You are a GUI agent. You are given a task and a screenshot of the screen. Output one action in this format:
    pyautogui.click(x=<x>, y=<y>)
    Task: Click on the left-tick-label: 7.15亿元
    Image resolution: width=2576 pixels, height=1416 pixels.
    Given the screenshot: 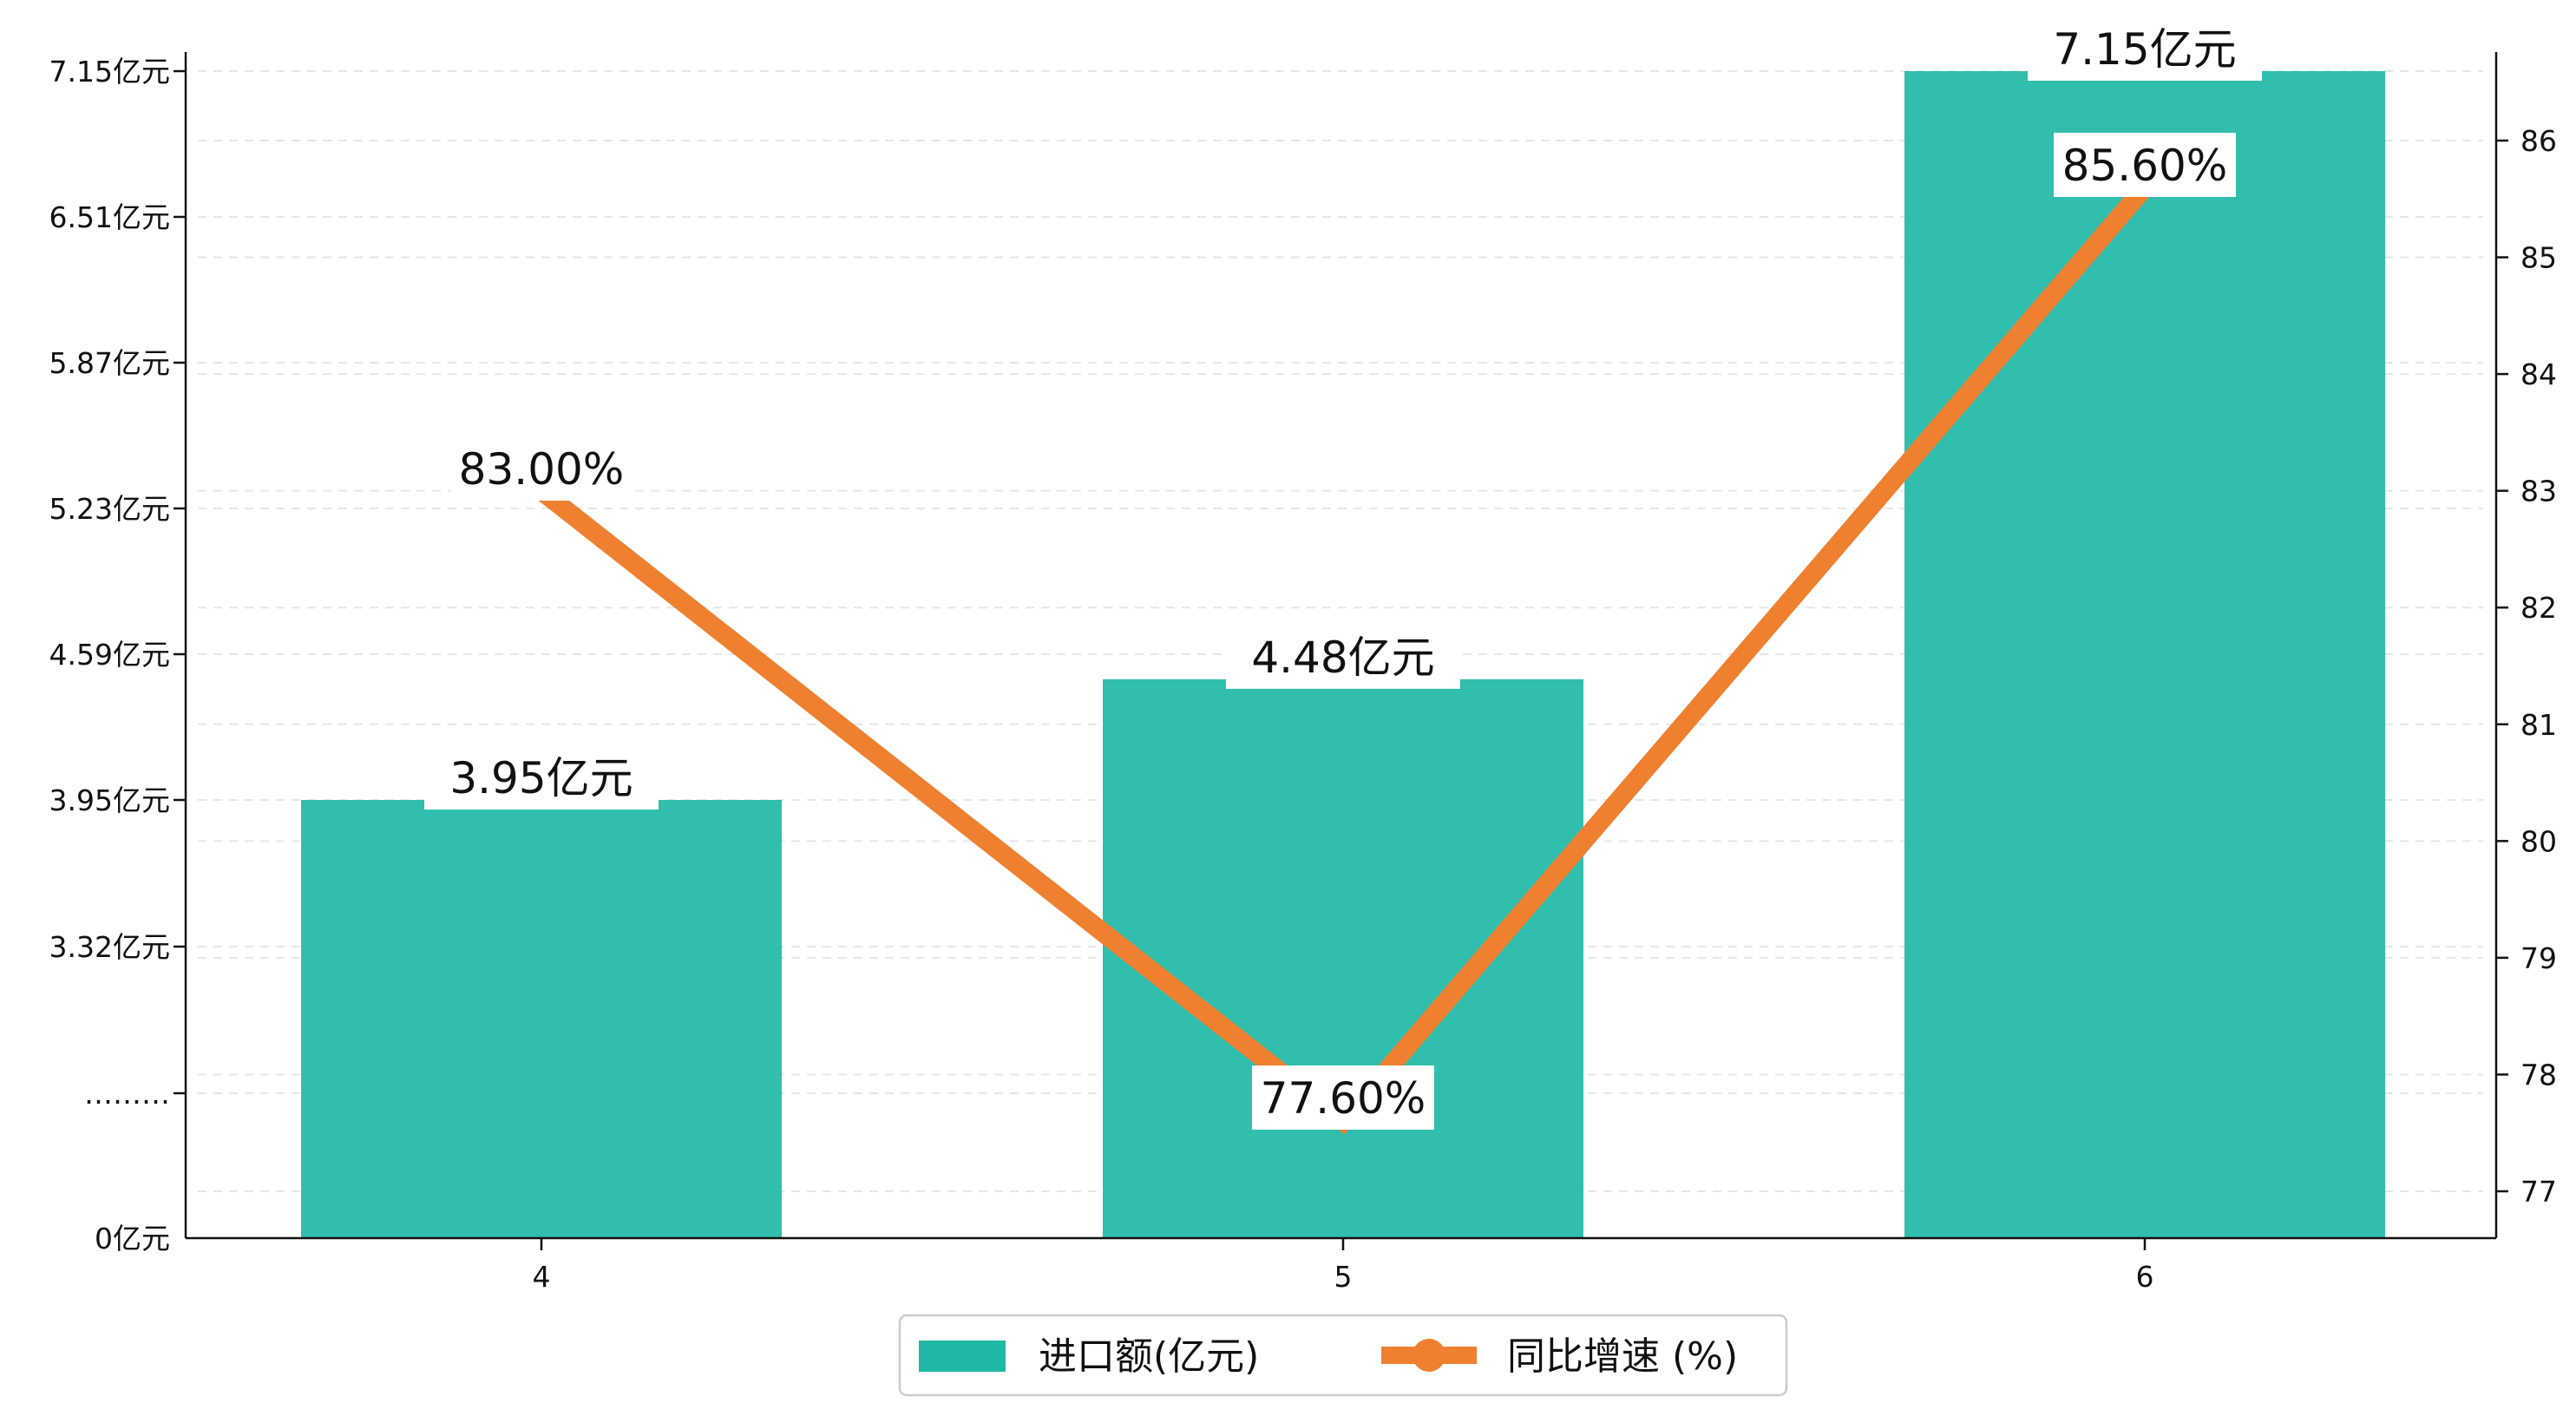 What is the action you would take?
    pyautogui.click(x=109, y=72)
    